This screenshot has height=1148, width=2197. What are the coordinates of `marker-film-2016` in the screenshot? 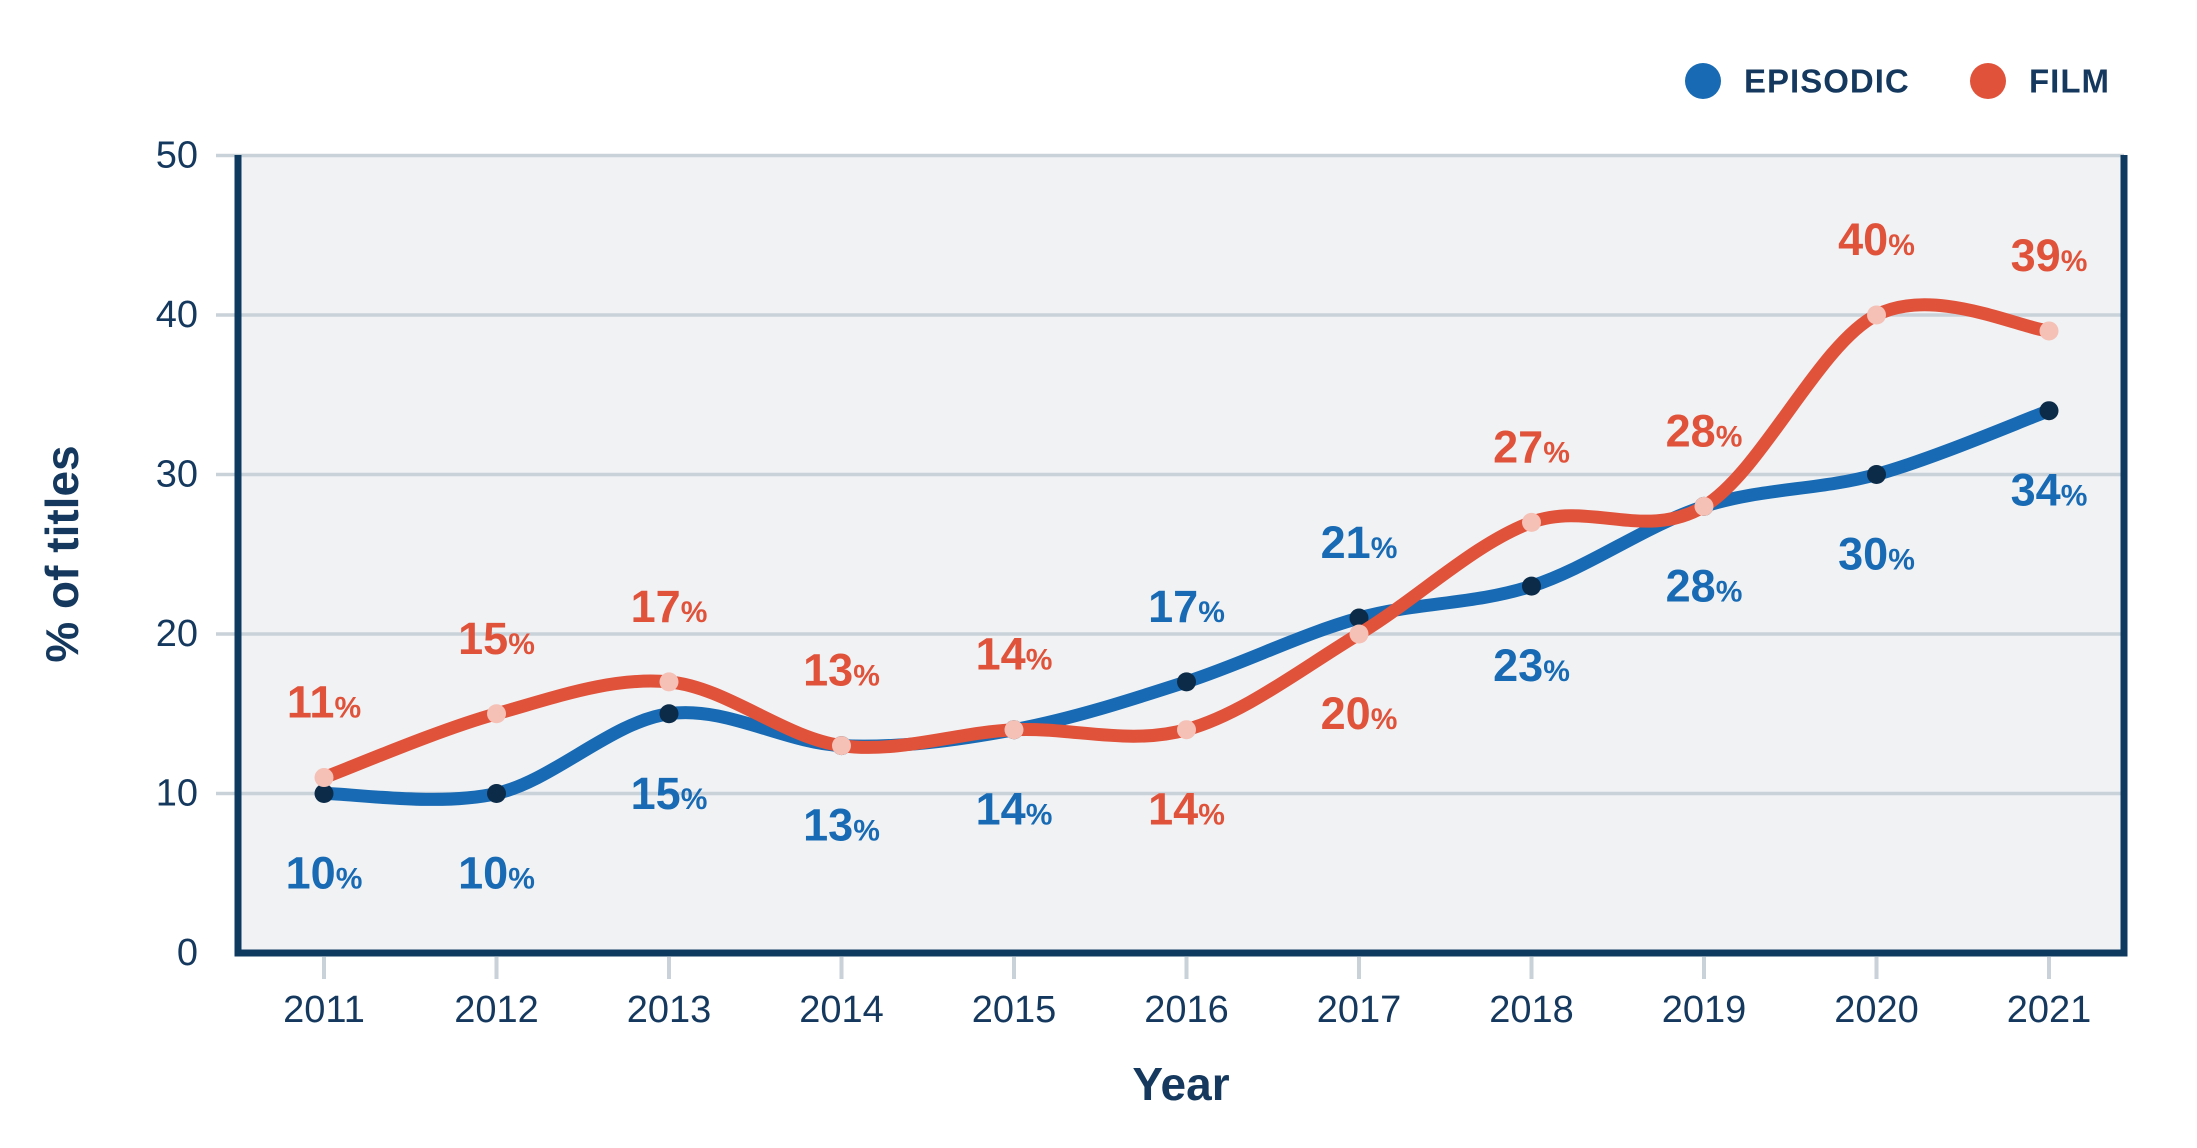 It's located at (1186, 730).